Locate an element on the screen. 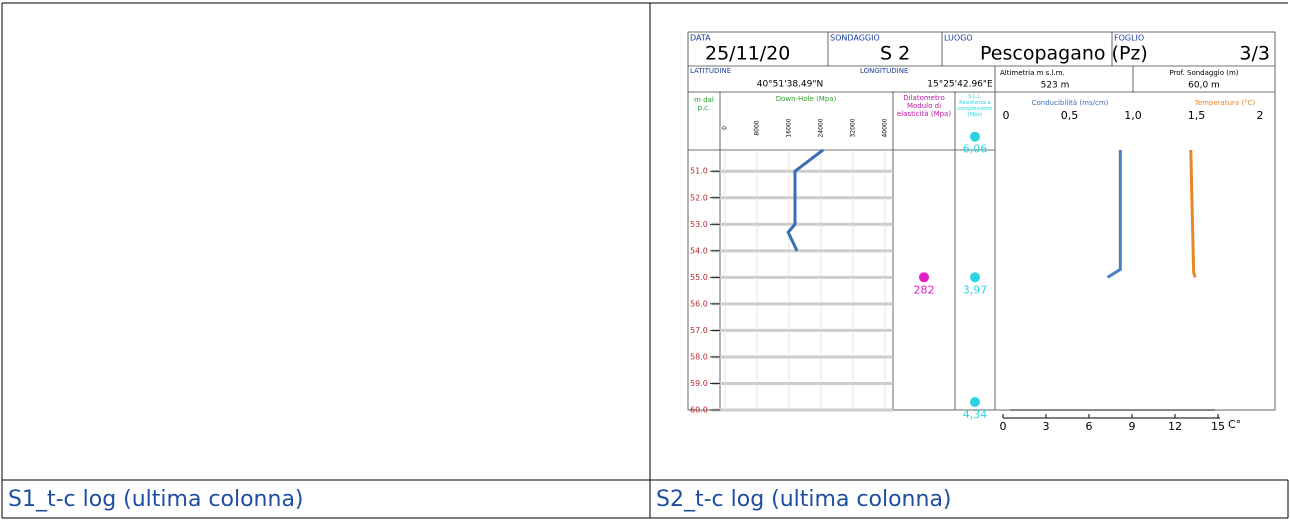 The height and width of the screenshot is (524, 1290). value-label: 3,97 is located at coordinates (975, 289).